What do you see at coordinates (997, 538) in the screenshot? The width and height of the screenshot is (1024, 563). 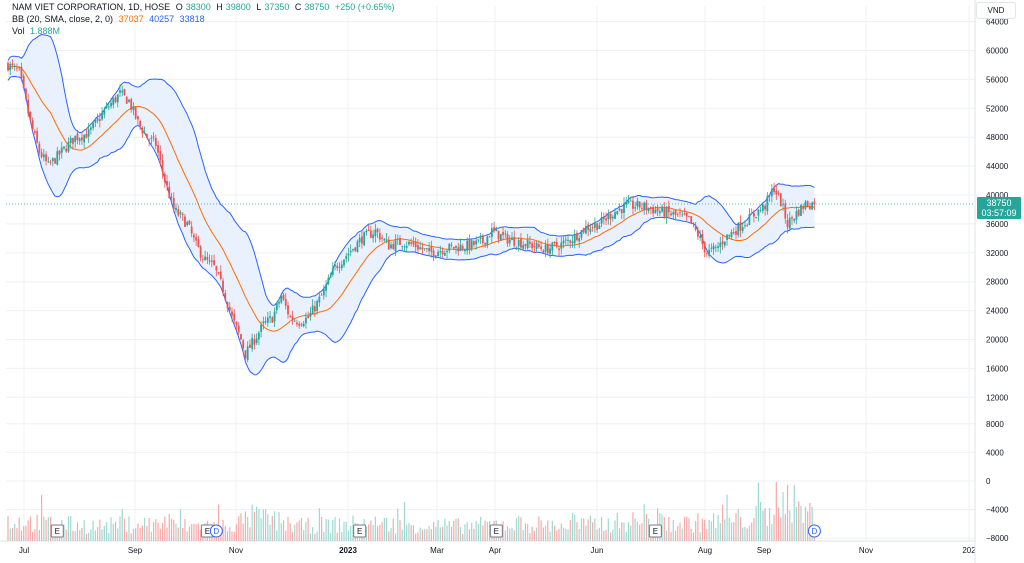 I see `volume-tick-label: −8000` at bounding box center [997, 538].